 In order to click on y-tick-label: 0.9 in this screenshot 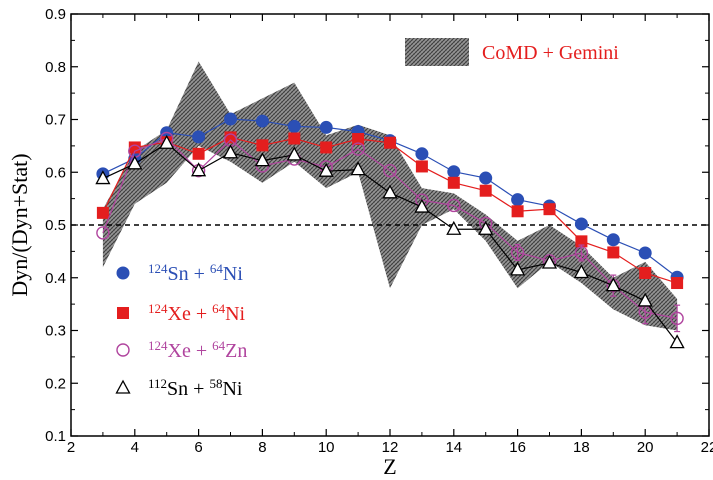, I will do `click(55, 14)`.